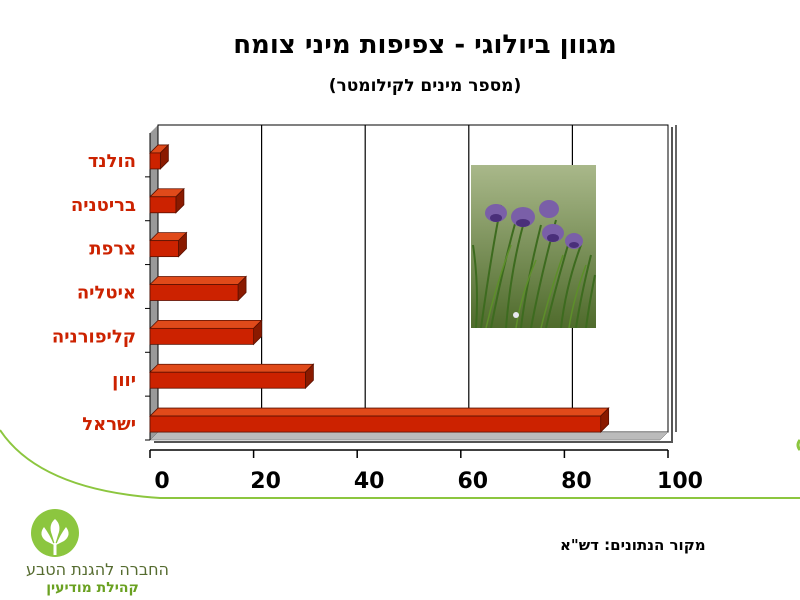  What do you see at coordinates (161, 481) in the screenshot?
I see `x-tick-label: 0` at bounding box center [161, 481].